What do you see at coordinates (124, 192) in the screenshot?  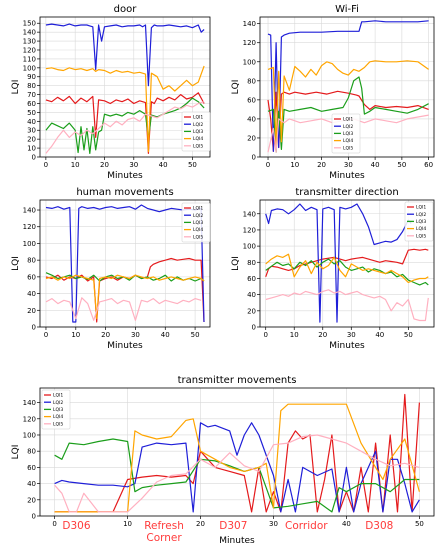 I see `chart-title: human movements` at bounding box center [124, 192].